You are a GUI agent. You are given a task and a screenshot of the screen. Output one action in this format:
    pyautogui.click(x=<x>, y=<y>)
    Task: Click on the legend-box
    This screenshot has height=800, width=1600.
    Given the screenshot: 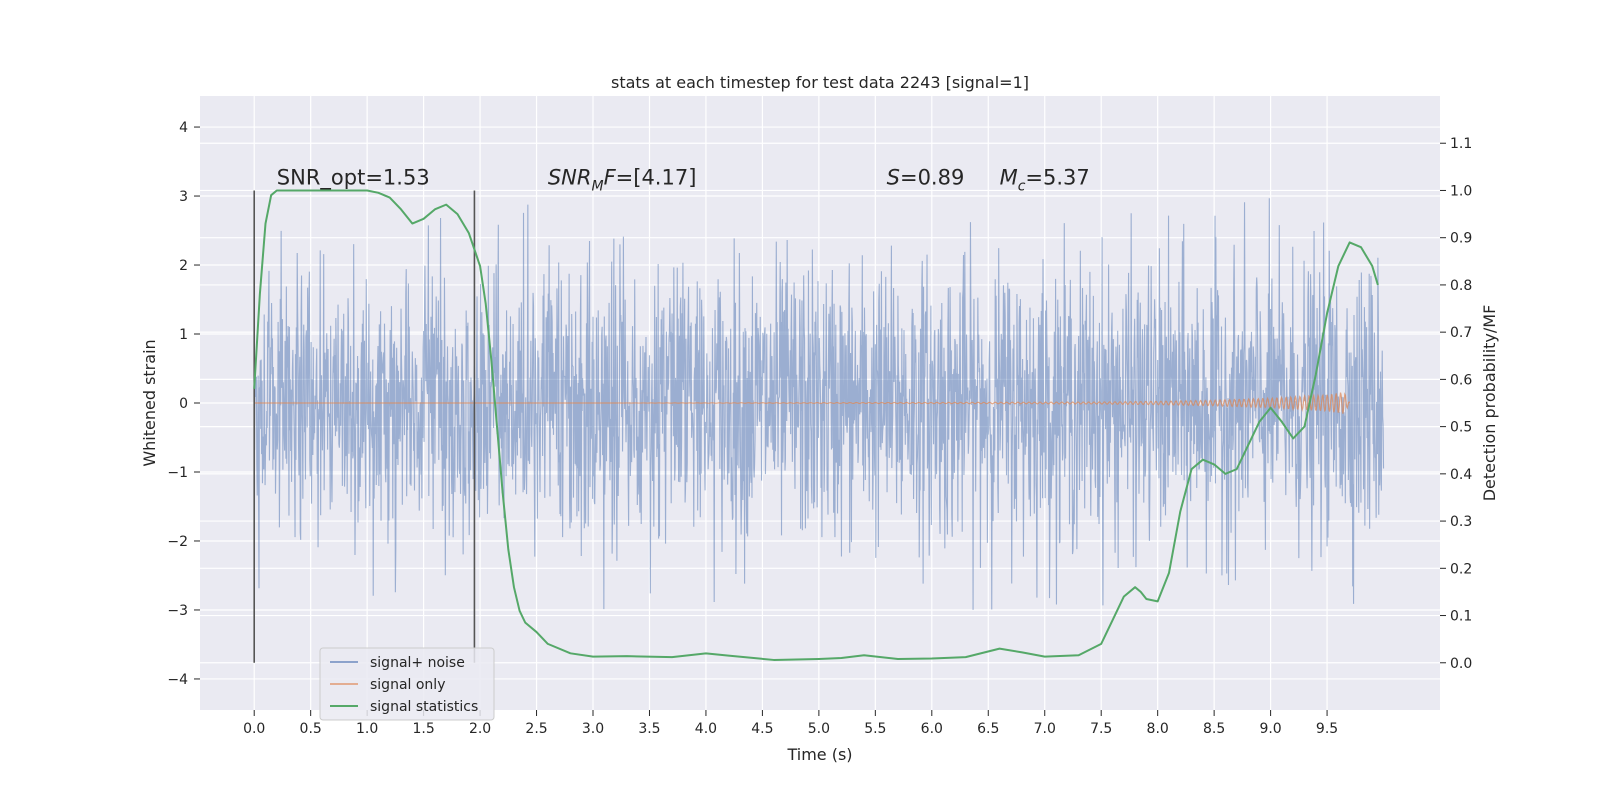 What is the action you would take?
    pyautogui.click(x=407, y=684)
    